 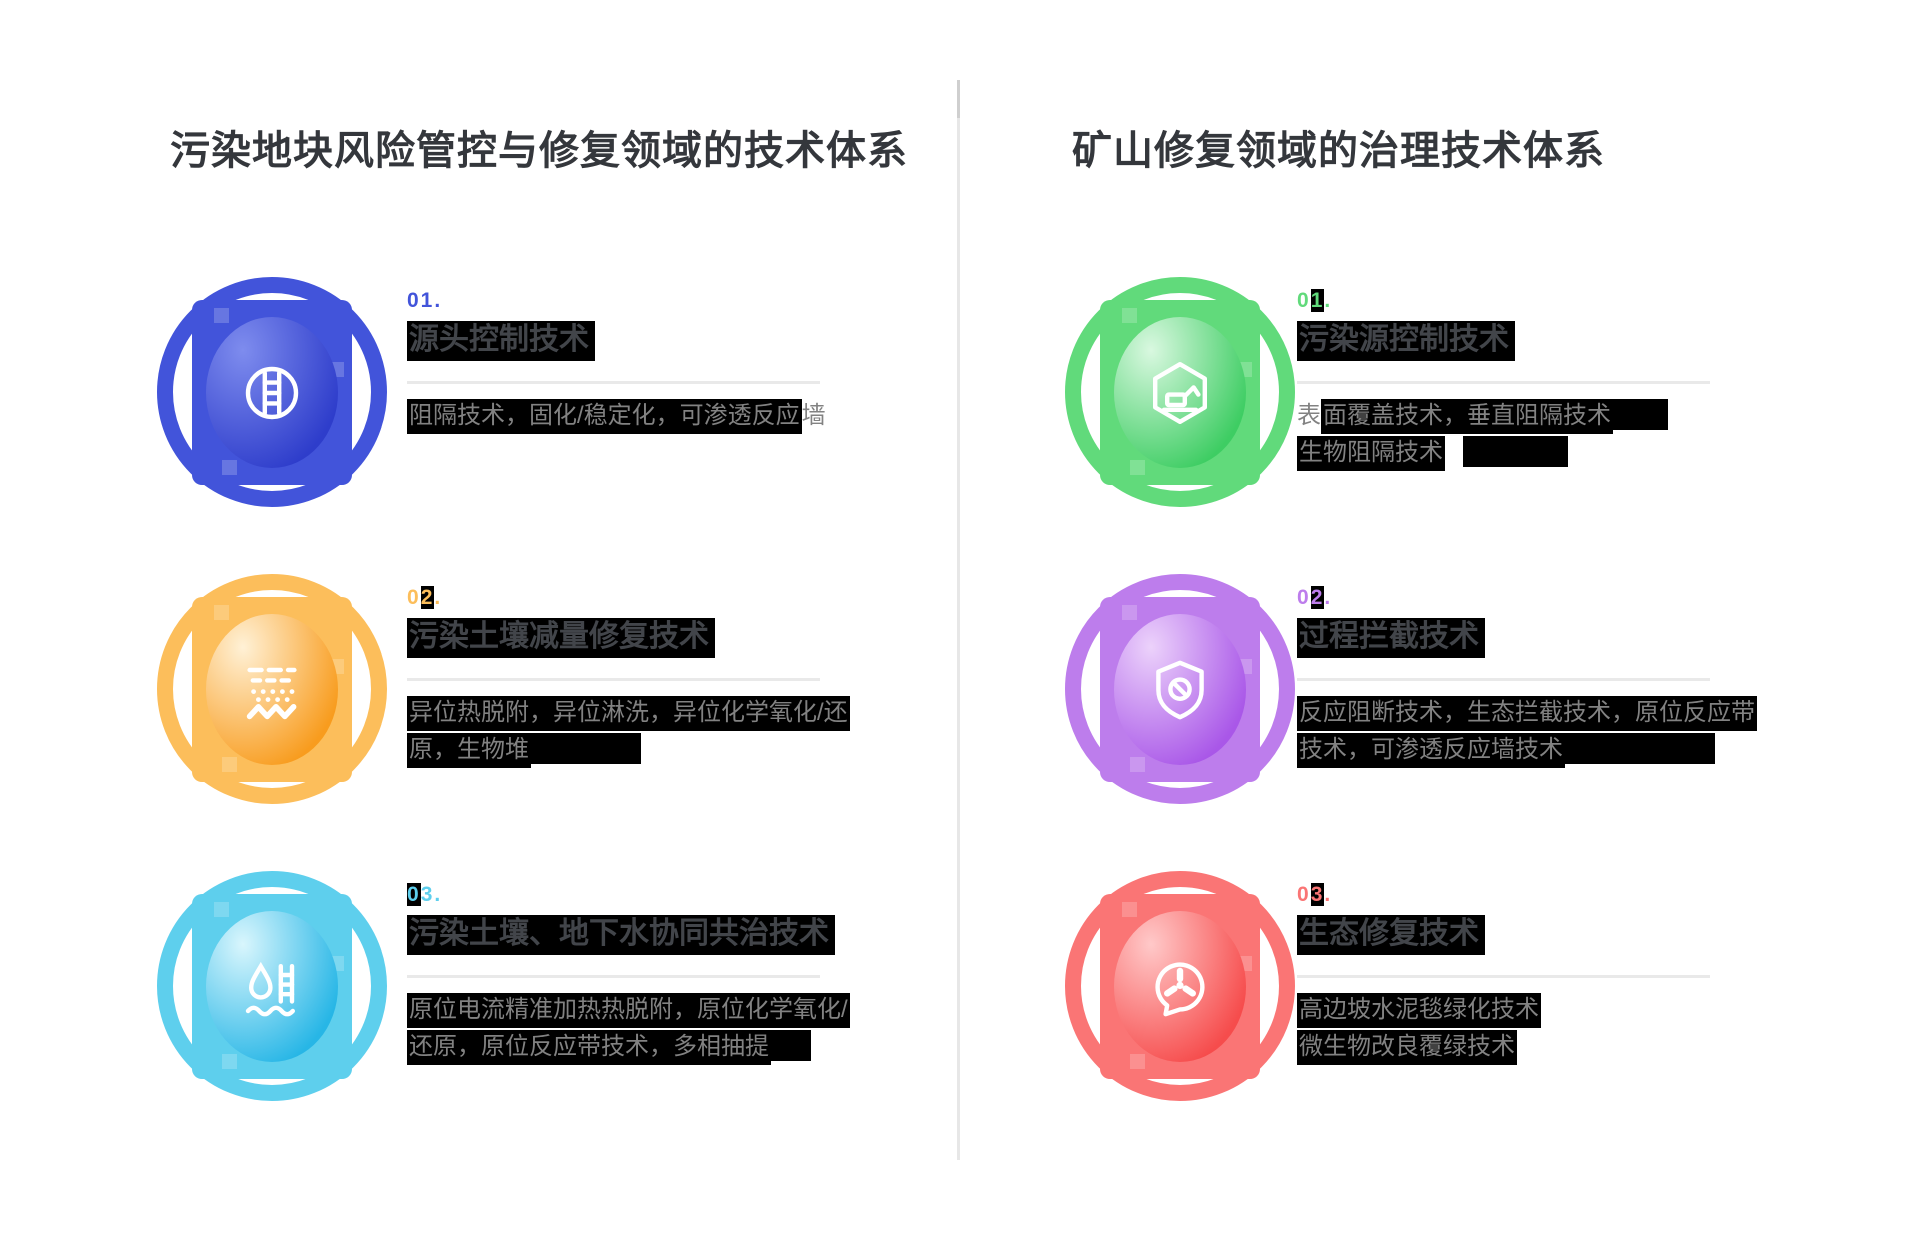 I want to click on shield-block-icon, so click(x=1180, y=689).